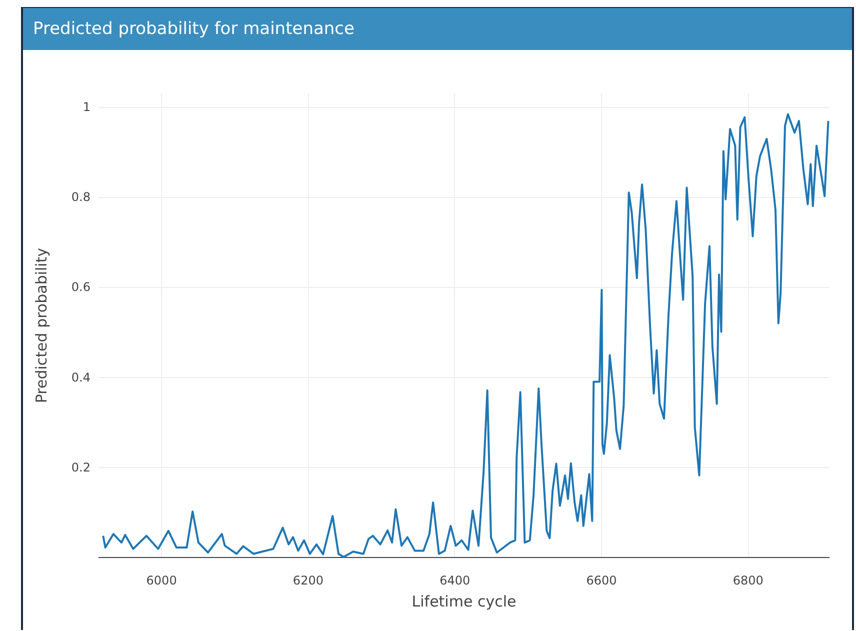 This screenshot has width=856, height=631. I want to click on x-tick-label: 6800, so click(748, 581).